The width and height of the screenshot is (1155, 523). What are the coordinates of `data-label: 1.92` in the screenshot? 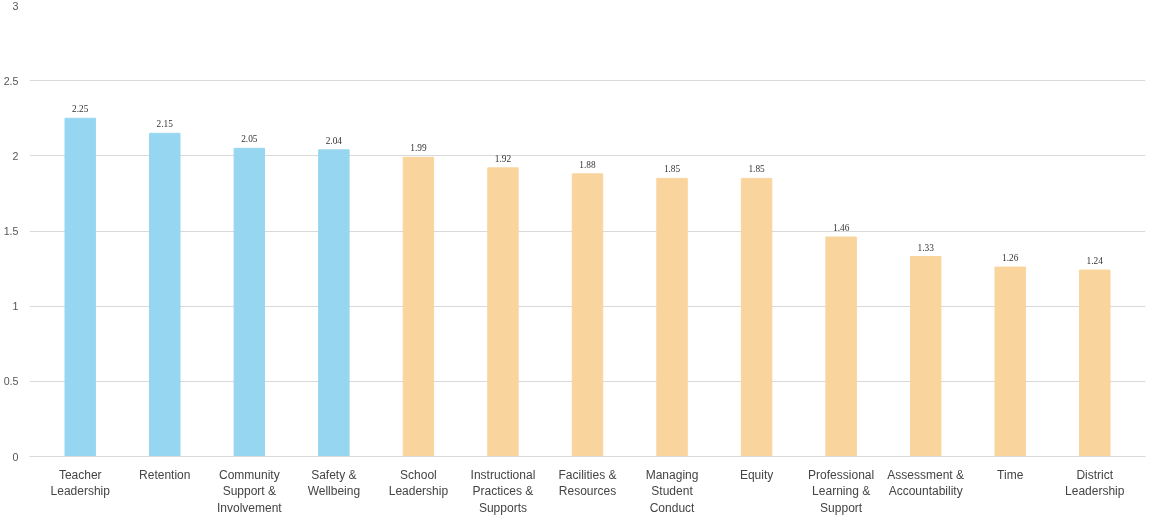 It's located at (503, 158).